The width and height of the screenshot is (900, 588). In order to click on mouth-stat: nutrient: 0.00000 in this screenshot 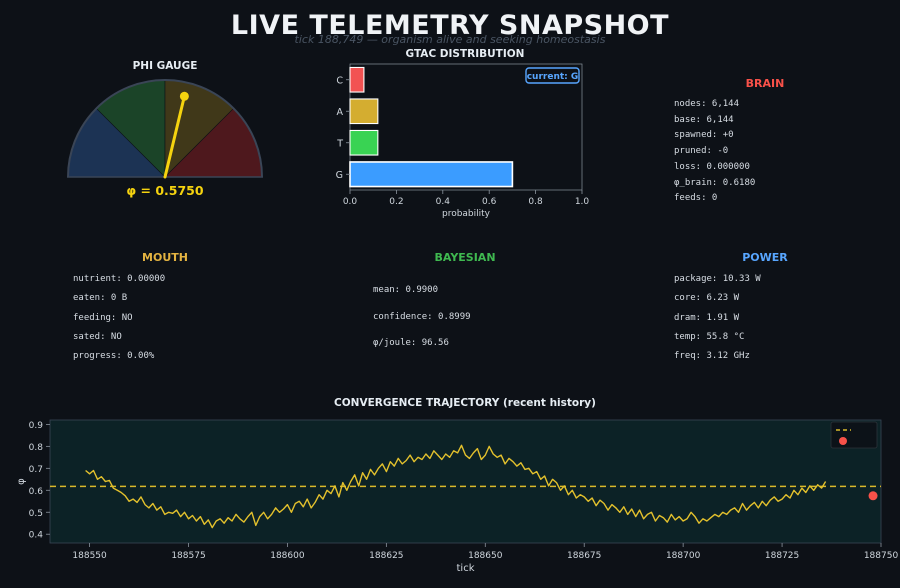, I will do `click(119, 279)`.